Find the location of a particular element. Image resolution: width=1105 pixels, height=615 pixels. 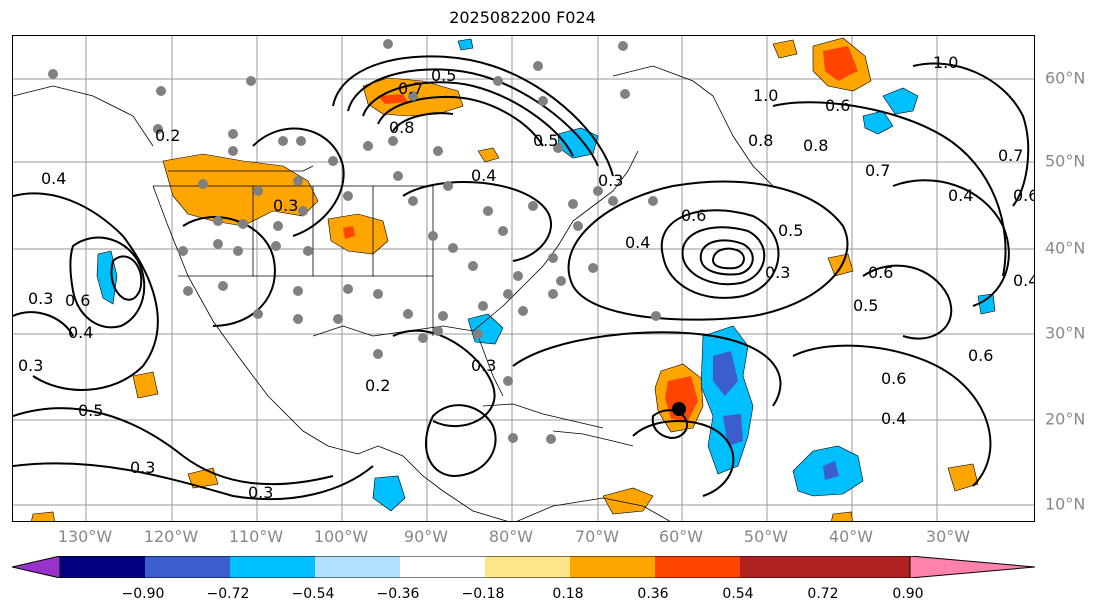

colorbar-tick: −0.90 is located at coordinates (143, 594).